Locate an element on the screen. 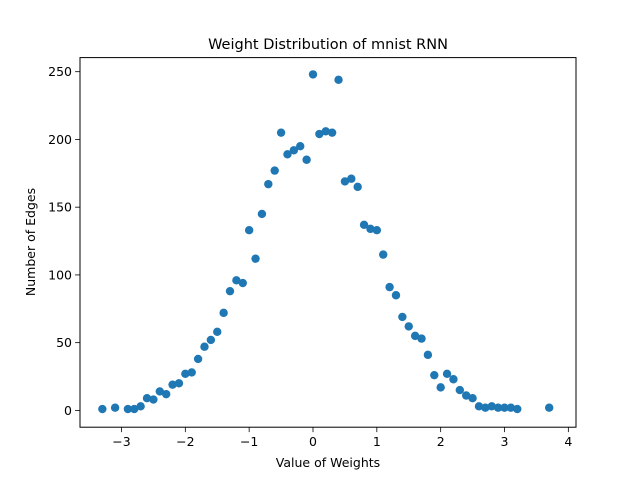 This screenshot has height=480, width=640. y-tick-label: 0 is located at coordinates (68, 410).